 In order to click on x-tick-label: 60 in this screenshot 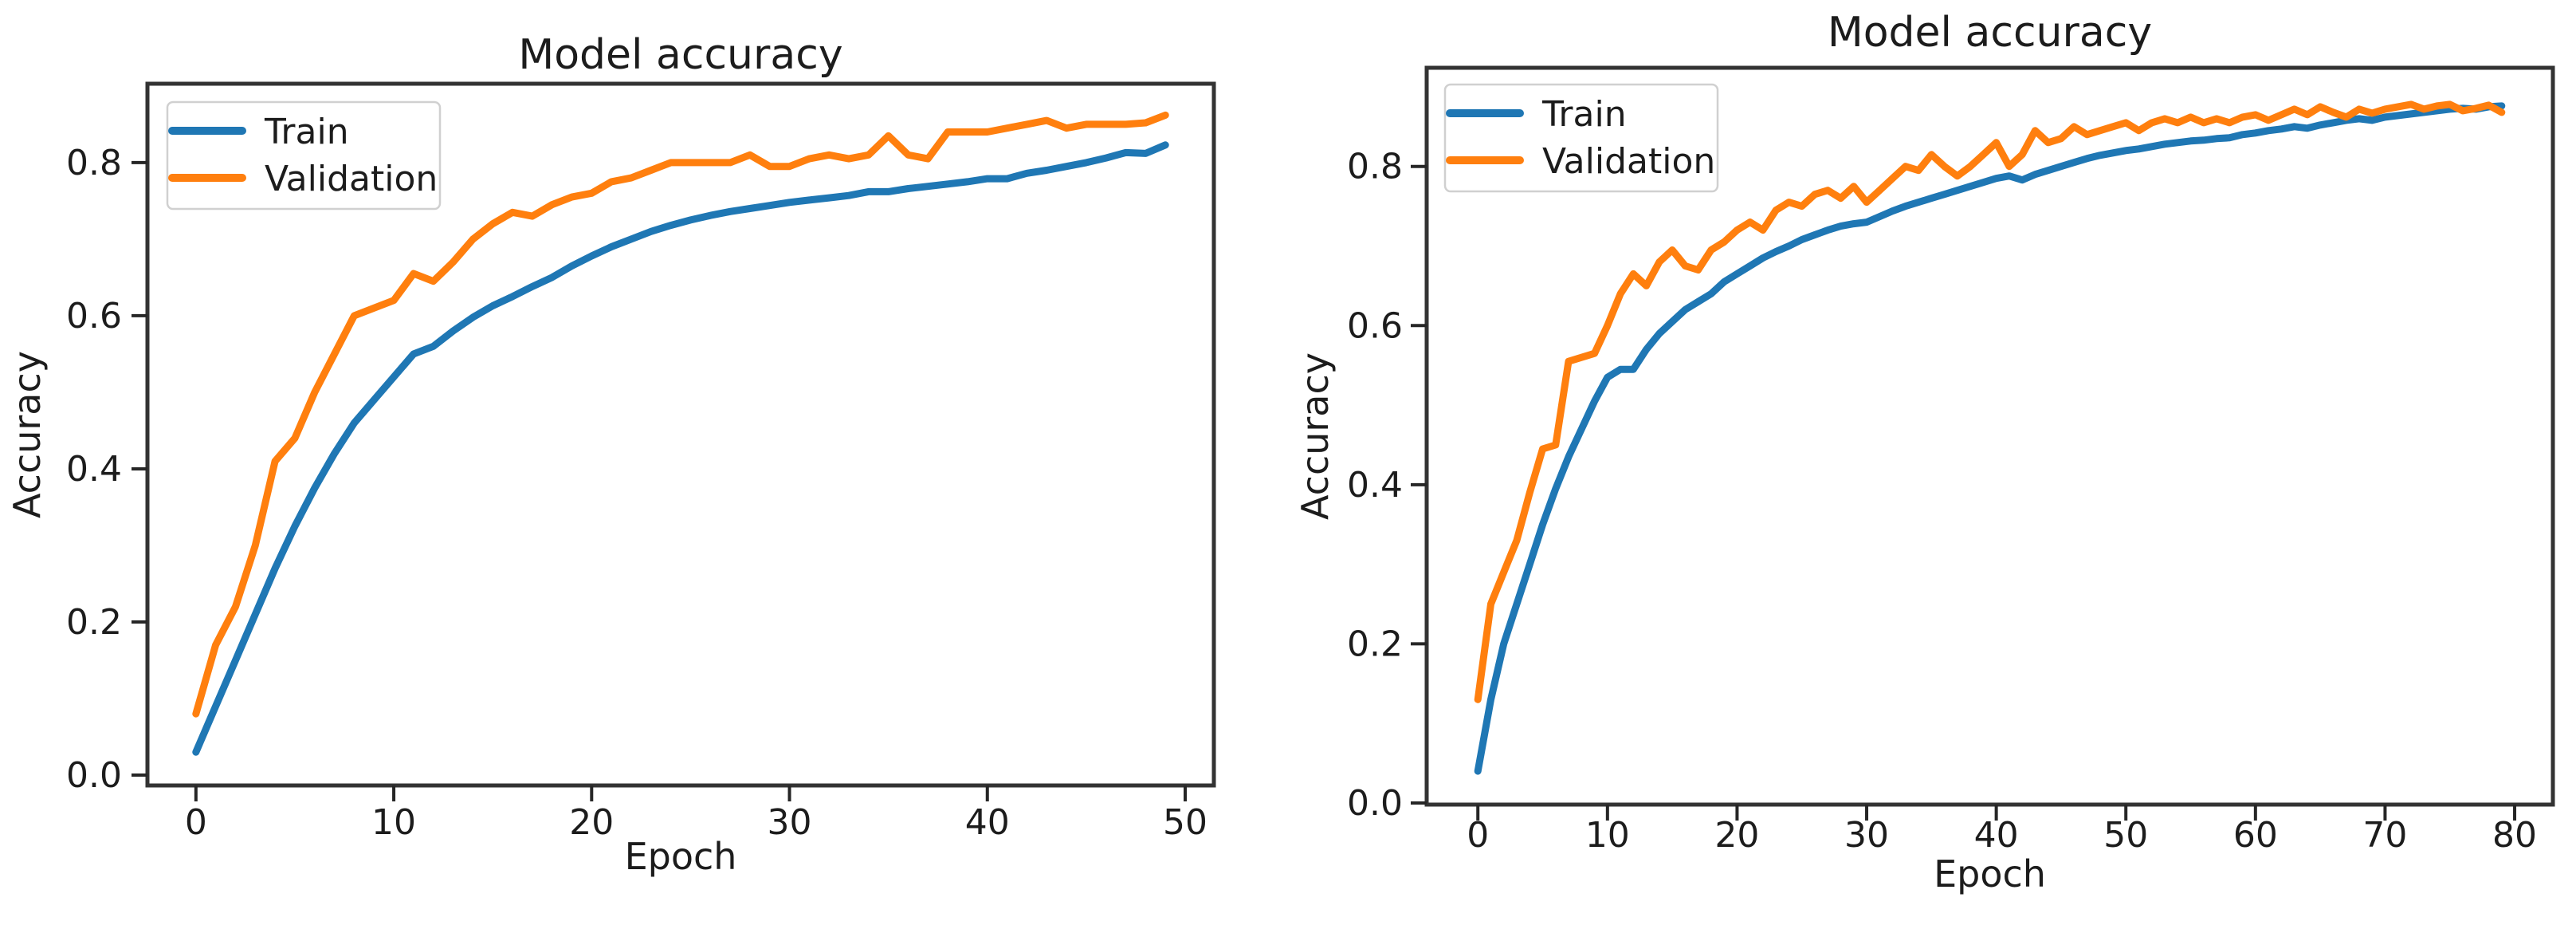, I will do `click(2255, 835)`.